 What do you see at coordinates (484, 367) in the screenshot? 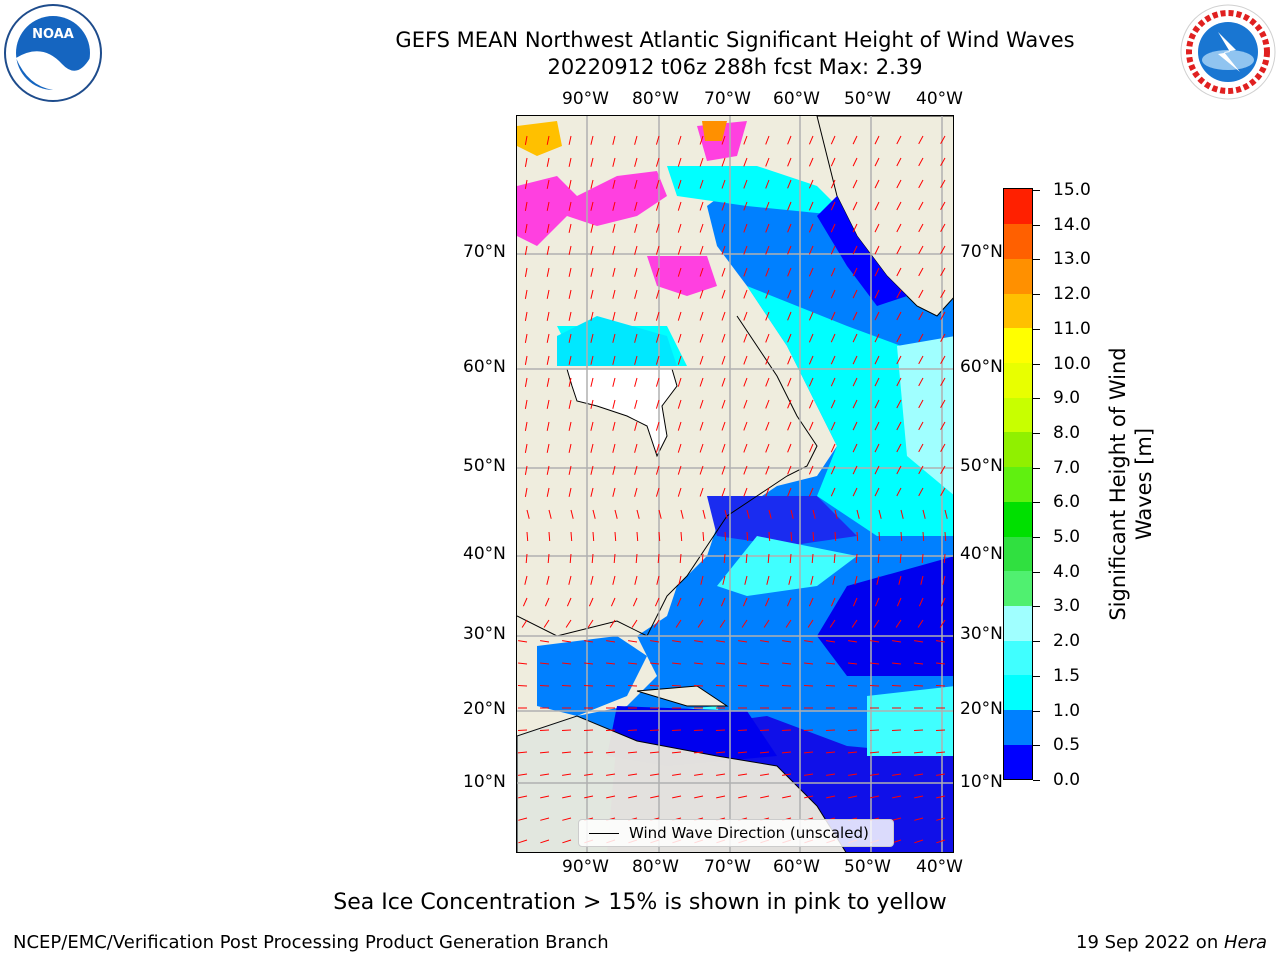
I see `lat-label-left: 60°N` at bounding box center [484, 367].